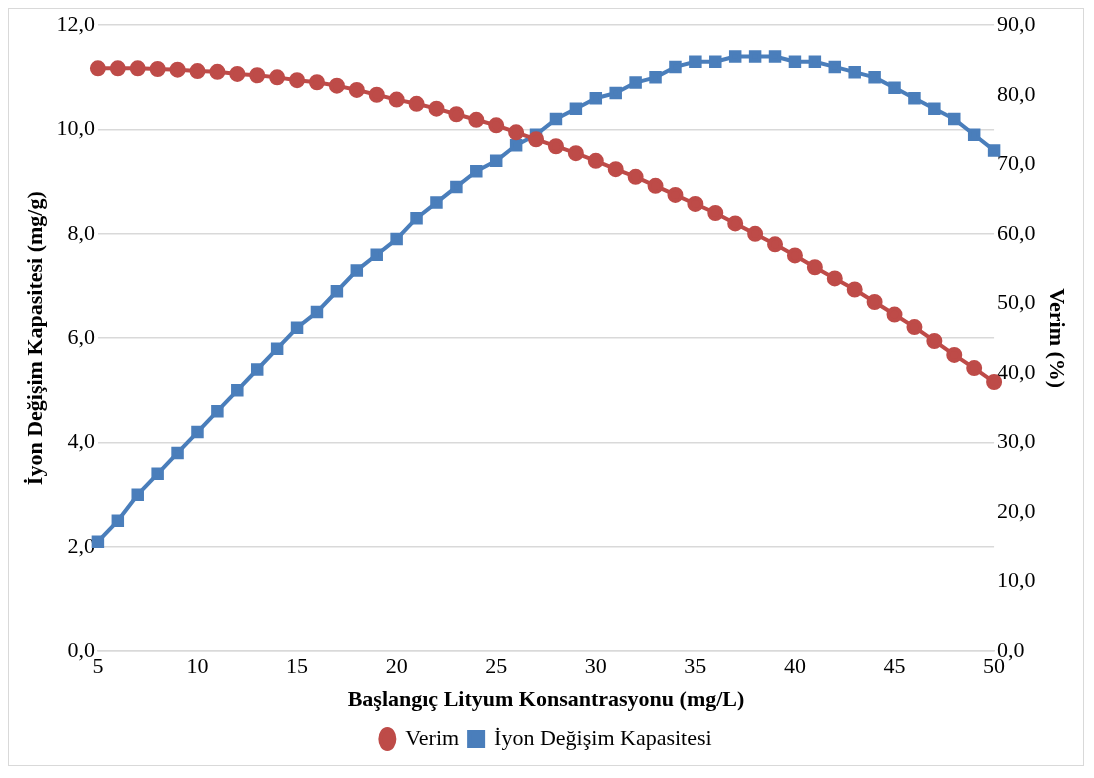 The width and height of the screenshot is (1094, 778). Describe the element at coordinates (1016, 93) in the screenshot. I see `y2-tick-label: 80,0` at that location.